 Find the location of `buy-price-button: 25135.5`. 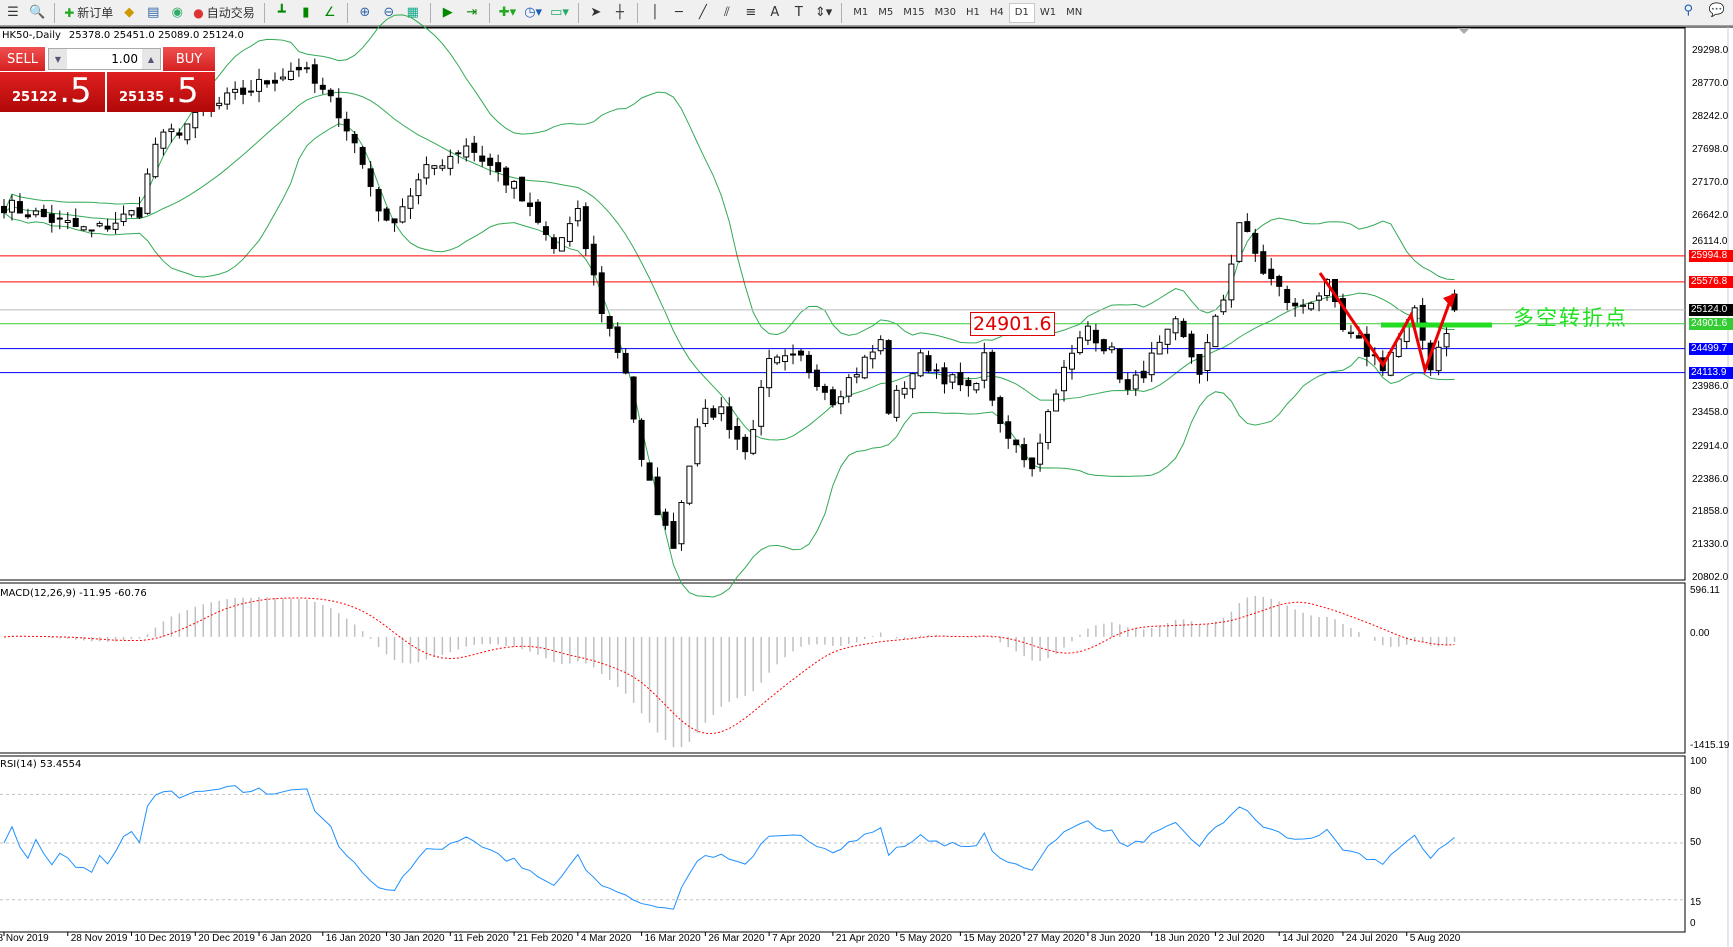

buy-price-button: 25135.5 is located at coordinates (161, 92).